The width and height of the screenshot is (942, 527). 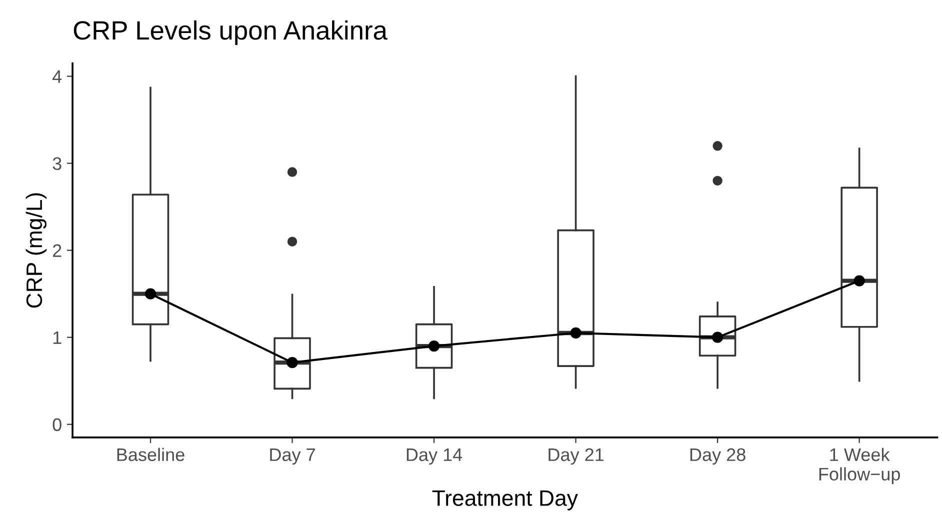 I want to click on x-tick-label: Day 7, so click(x=292, y=456).